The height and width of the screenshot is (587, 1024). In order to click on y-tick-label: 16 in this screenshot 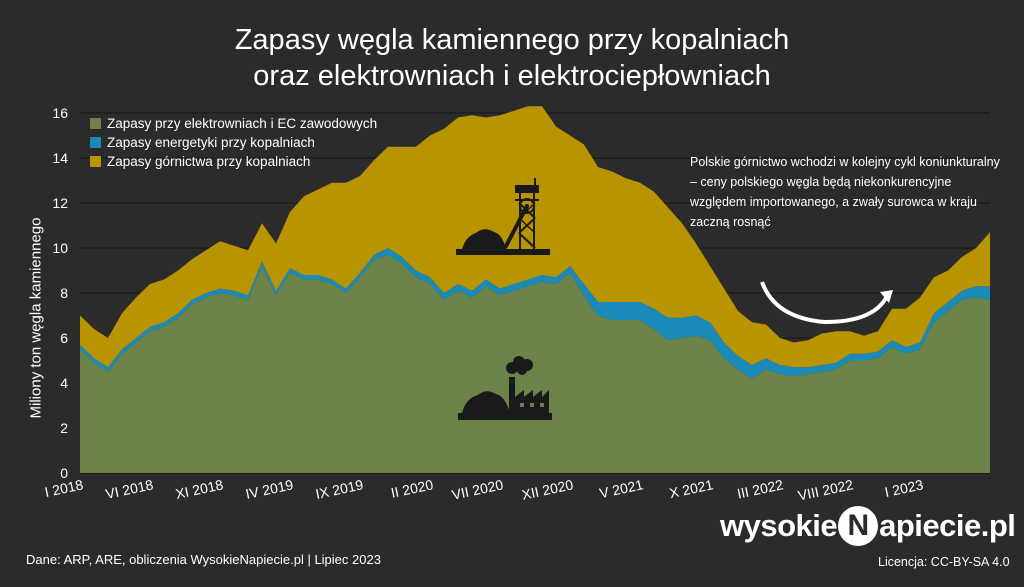, I will do `click(60, 113)`.